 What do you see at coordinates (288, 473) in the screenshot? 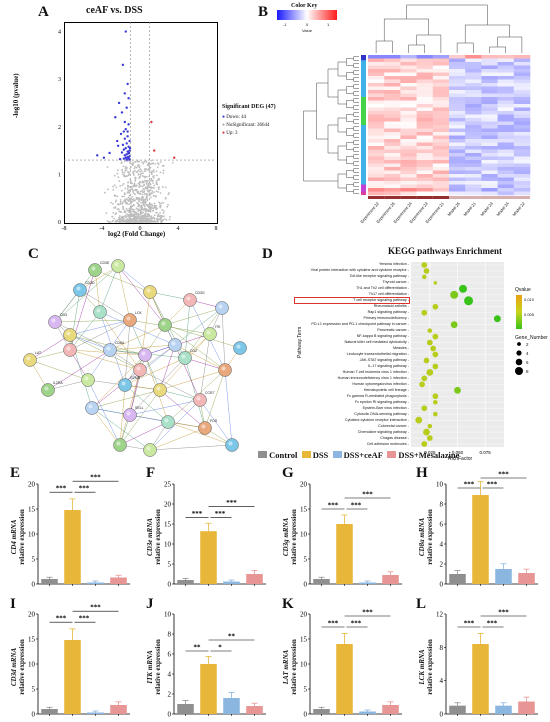
I see `panel-label-g: G` at bounding box center [288, 473].